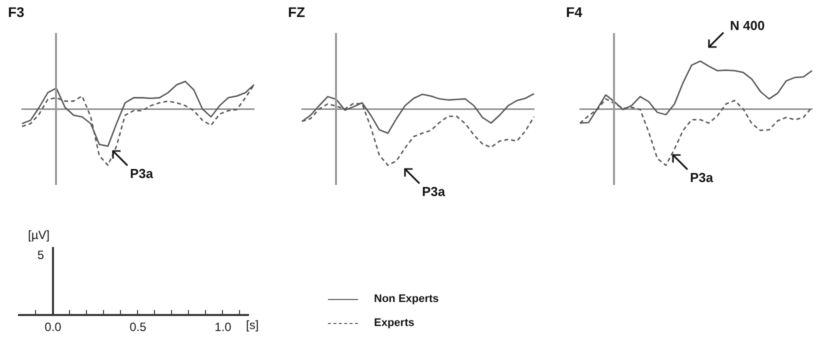  I want to click on text: [s], so click(252, 325).